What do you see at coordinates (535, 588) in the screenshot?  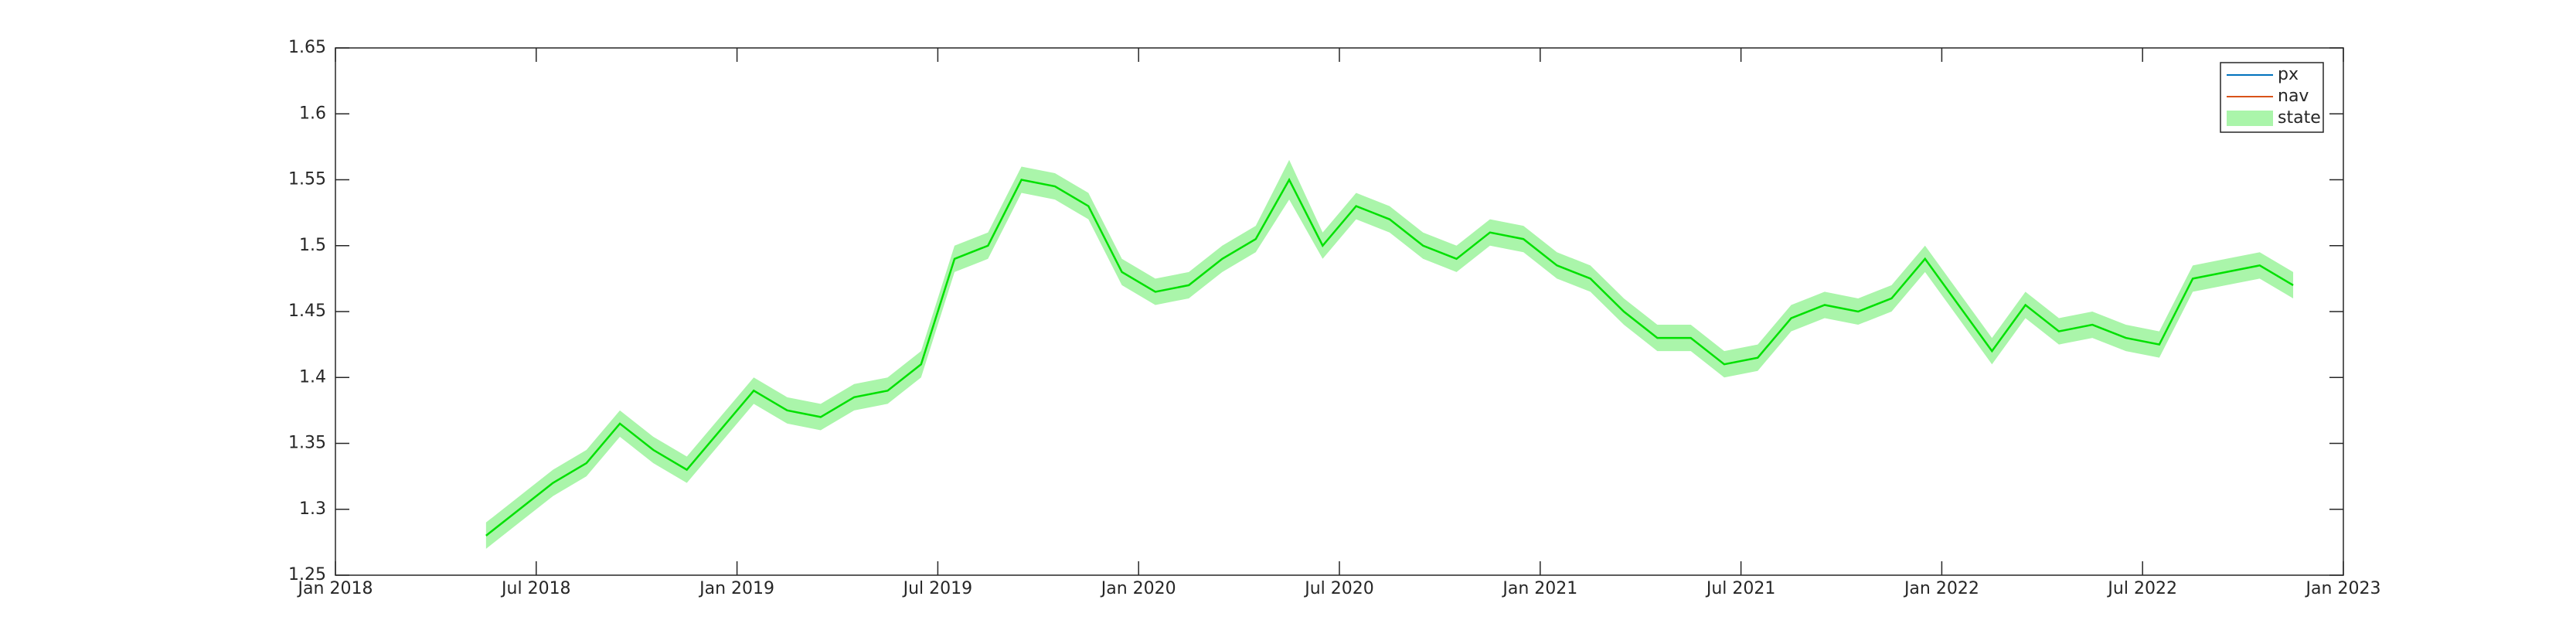 I see `x-tick-label: Jul 2018` at bounding box center [535, 588].